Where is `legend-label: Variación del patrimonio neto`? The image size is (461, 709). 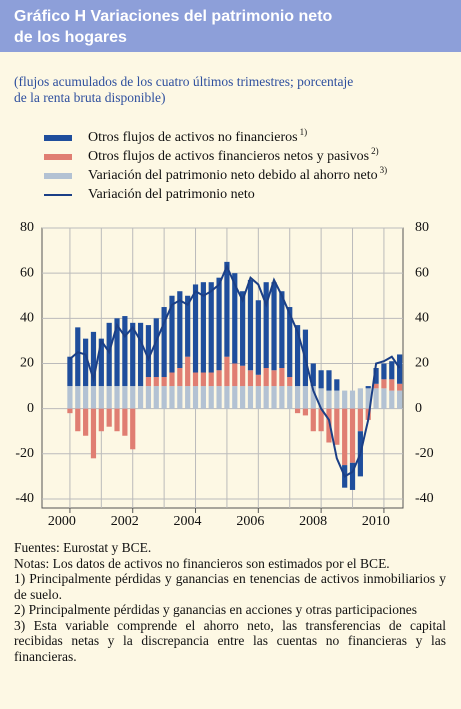
legend-label: Variación del patrimonio neto is located at coordinates (171, 194).